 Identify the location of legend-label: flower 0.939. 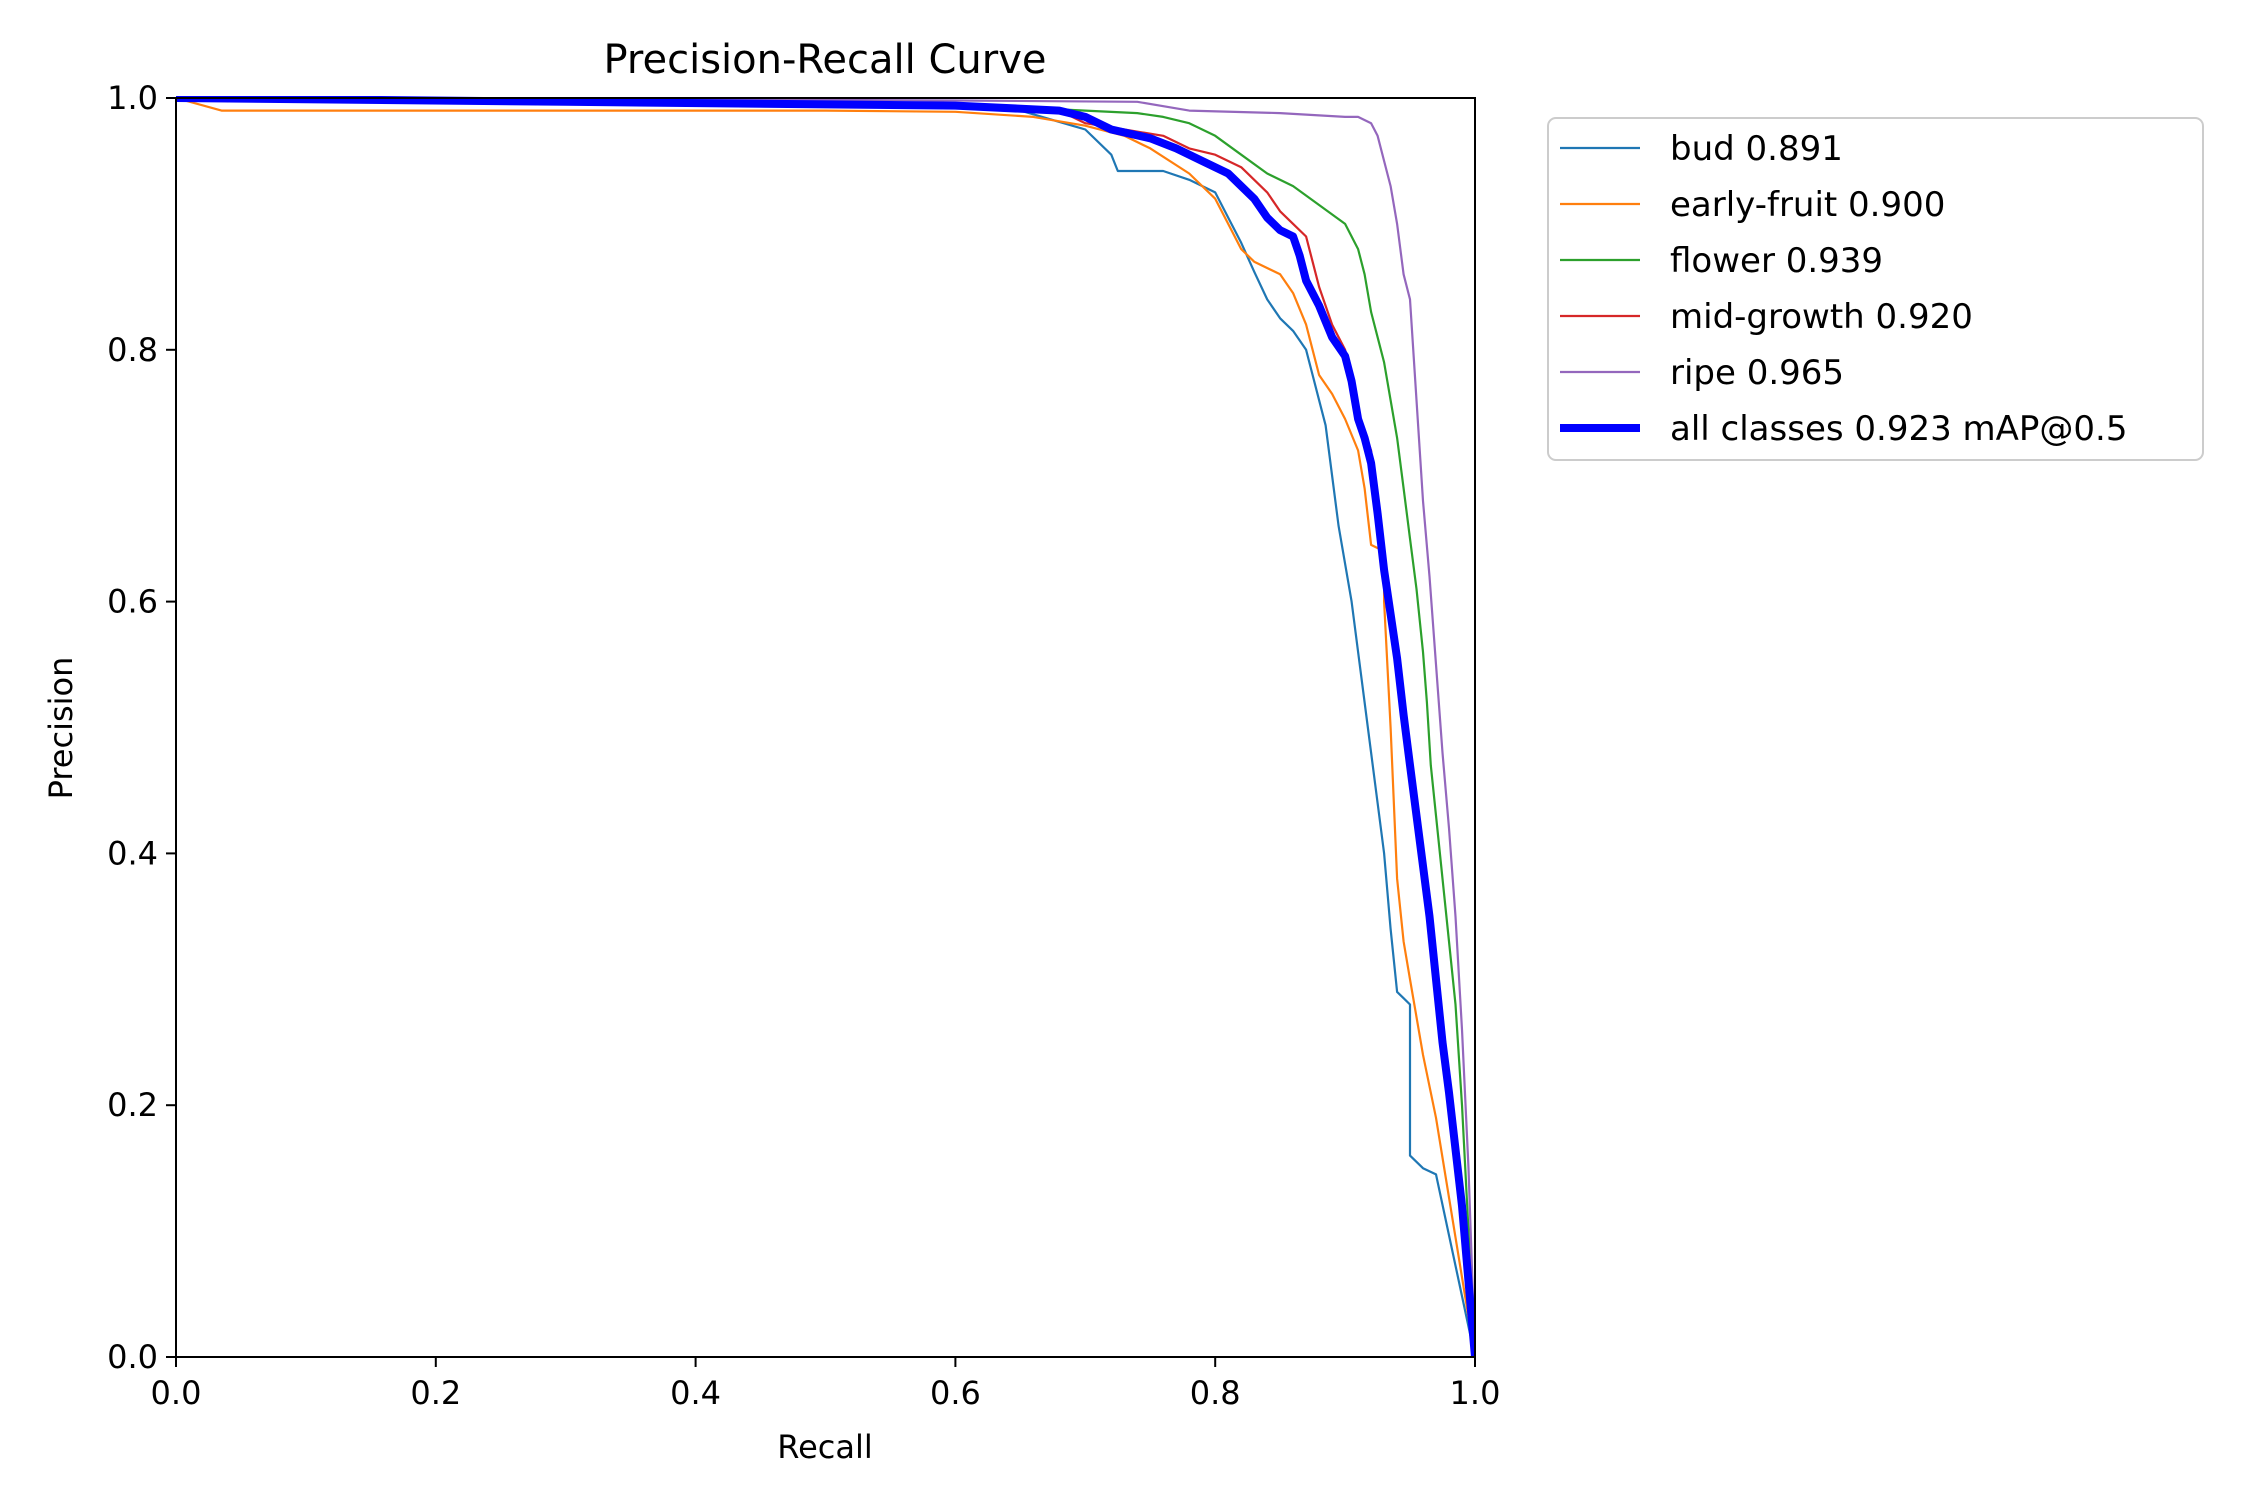
(1776, 261).